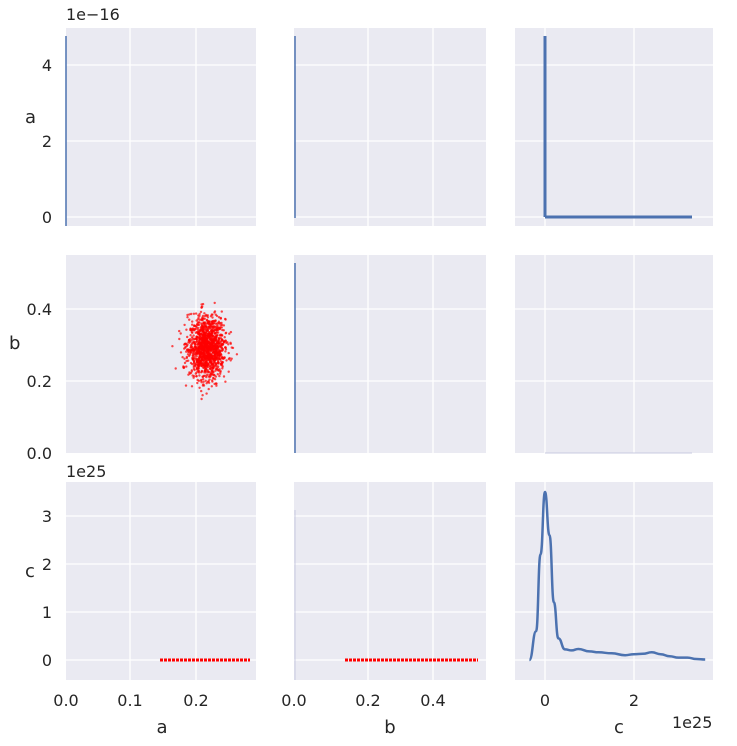 The height and width of the screenshot is (746, 737). What do you see at coordinates (39, 309) in the screenshot?
I see `tick-label: 0.4` at bounding box center [39, 309].